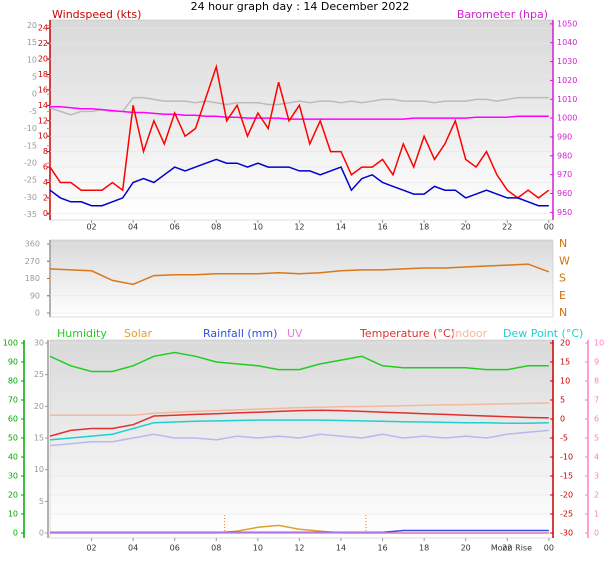 The image size is (608, 561). I want to click on y-tick-label: 70, so click(13, 400).